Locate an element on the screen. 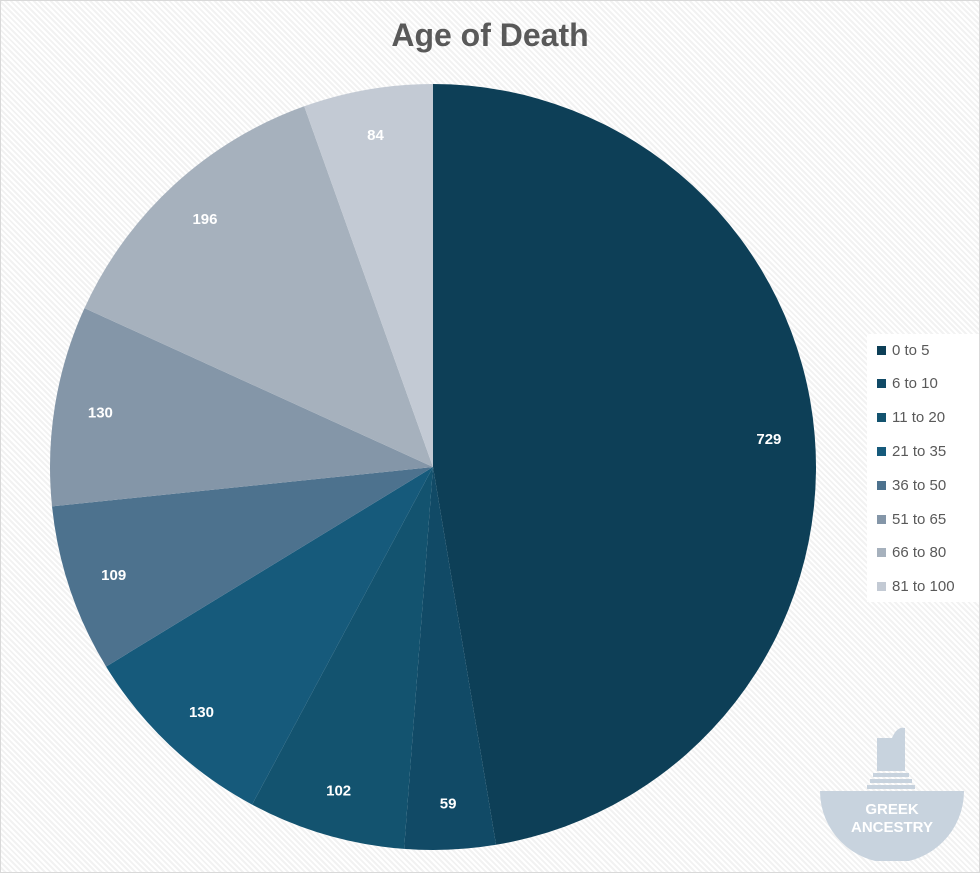  slice-value-label: 196 is located at coordinates (204, 219).